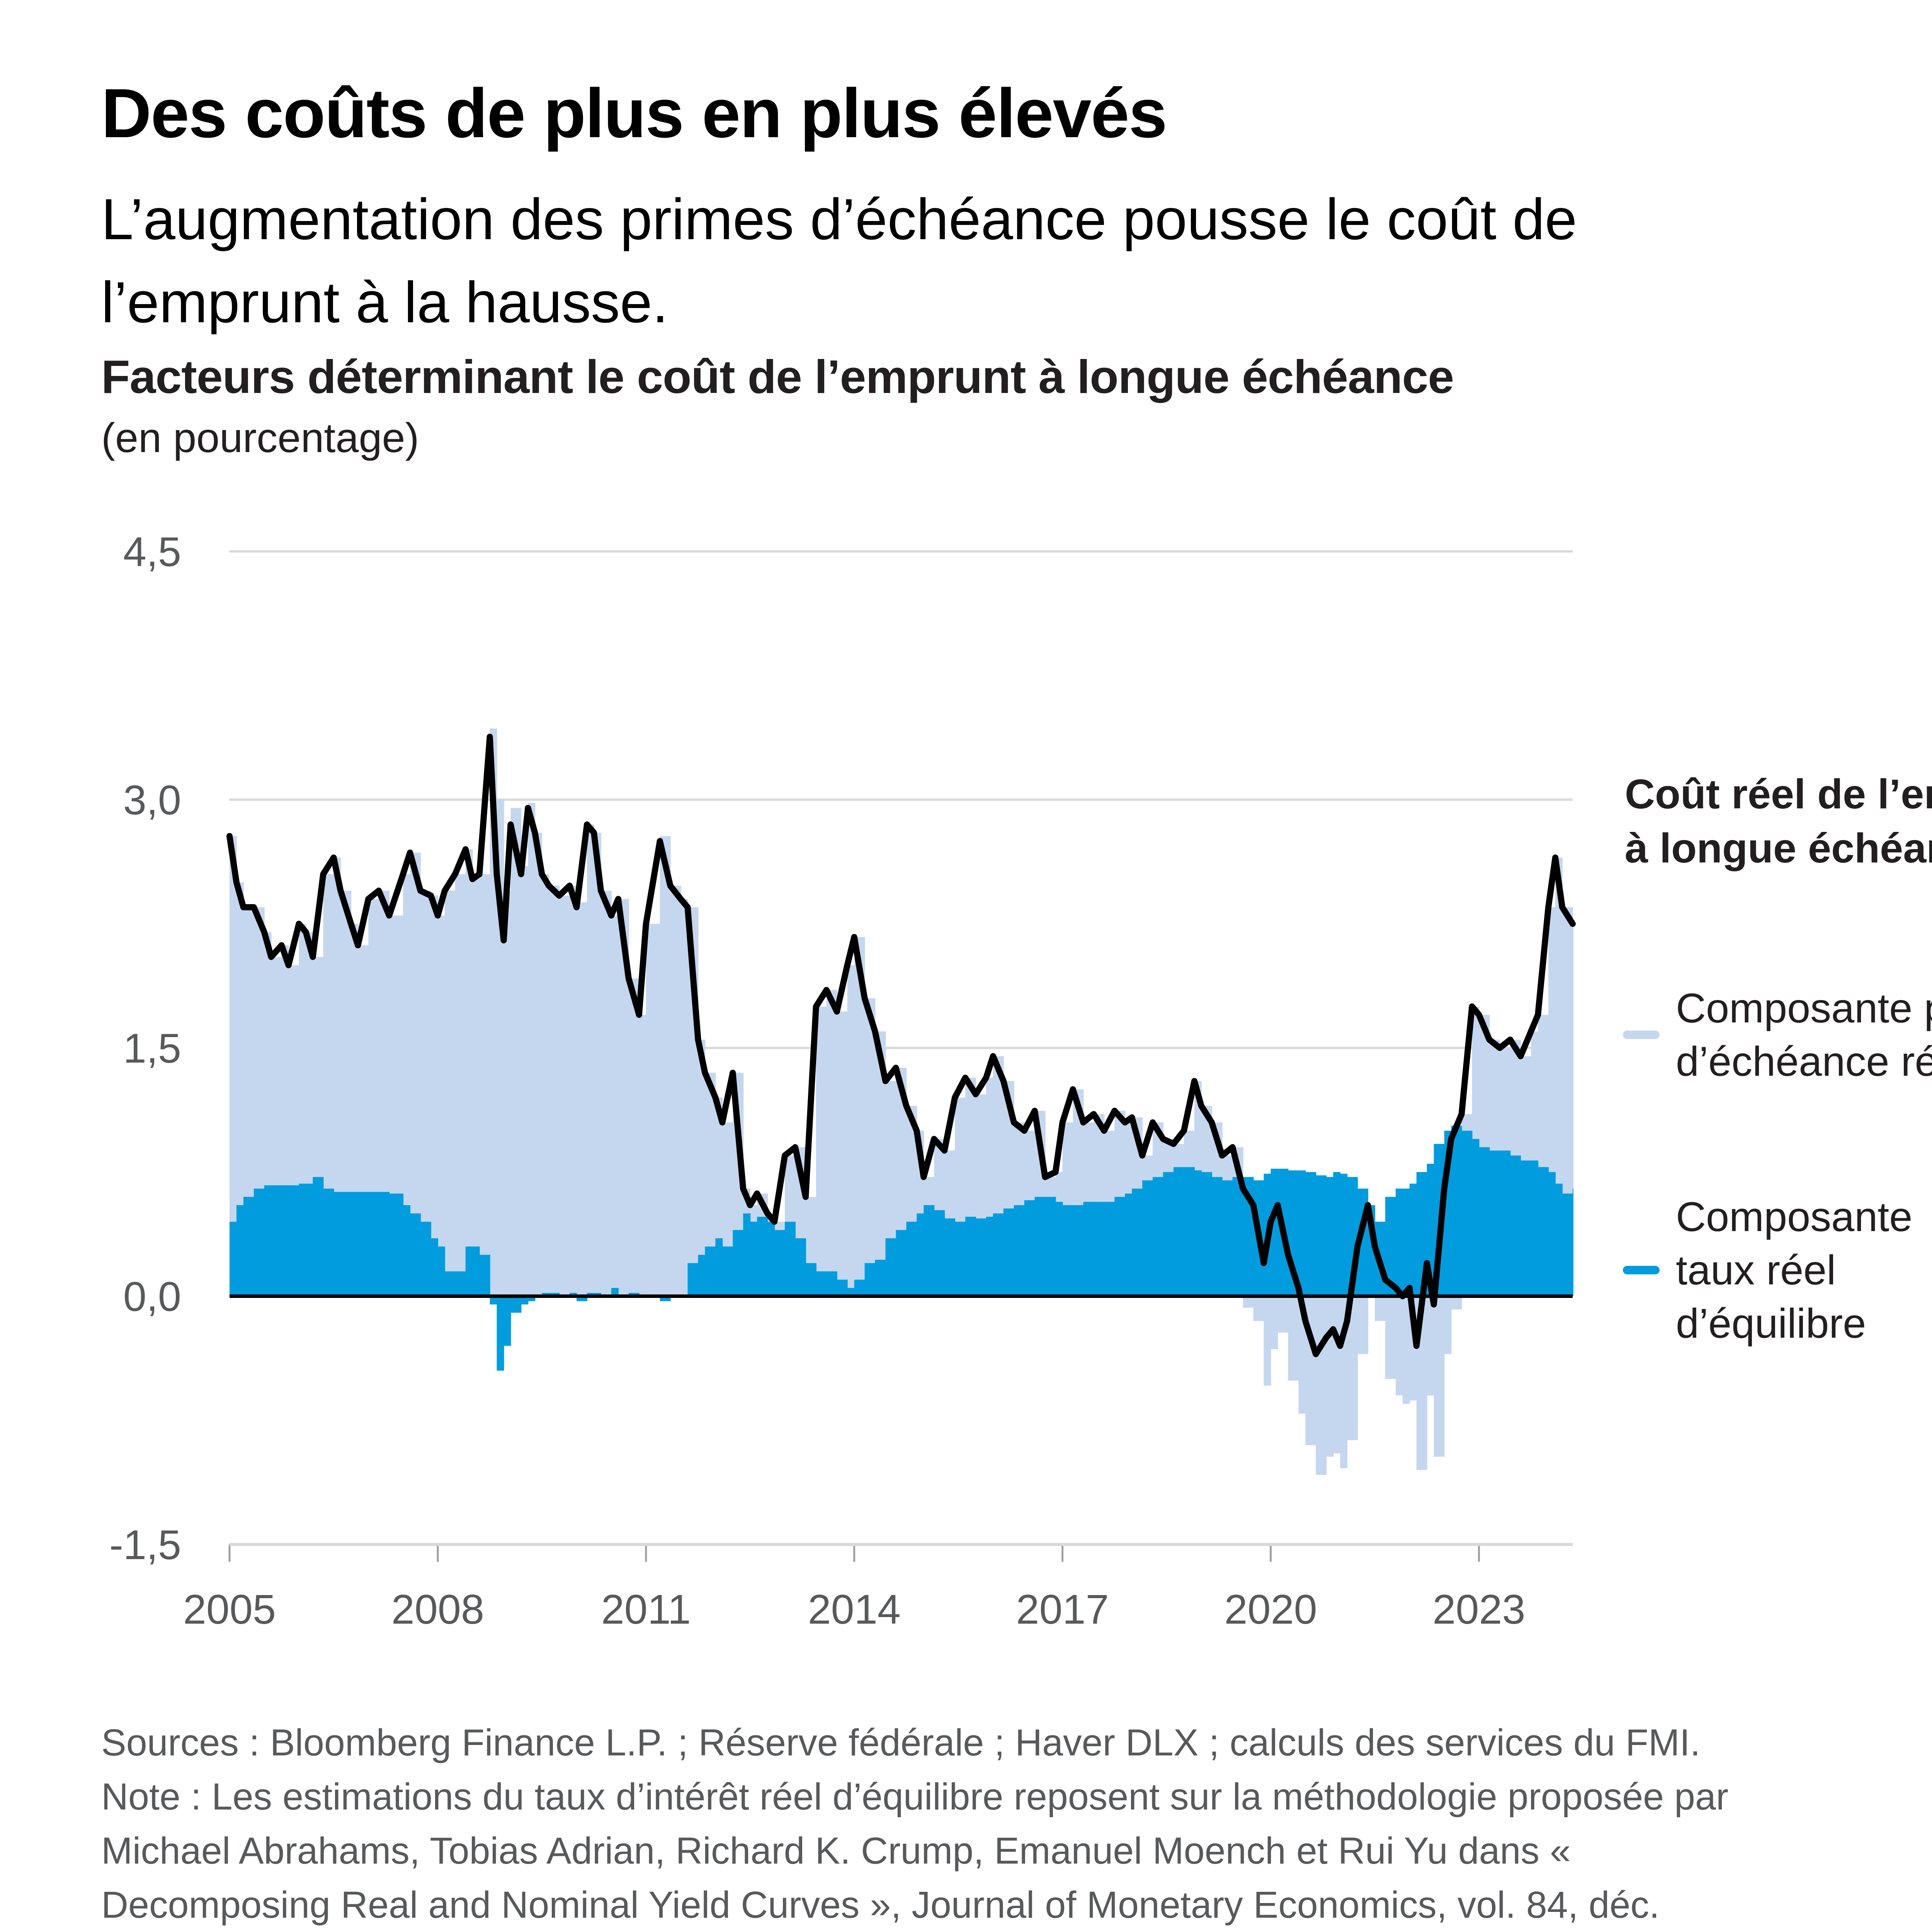  What do you see at coordinates (230, 1610) in the screenshot?
I see `x-tick-label: 2005` at bounding box center [230, 1610].